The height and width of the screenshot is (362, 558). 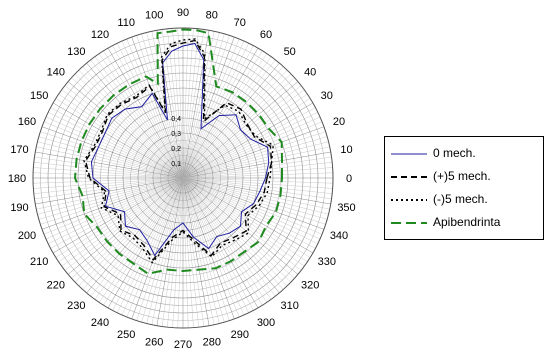 What do you see at coordinates (310, 72) in the screenshot?
I see `angle-tick-label: 40` at bounding box center [310, 72].